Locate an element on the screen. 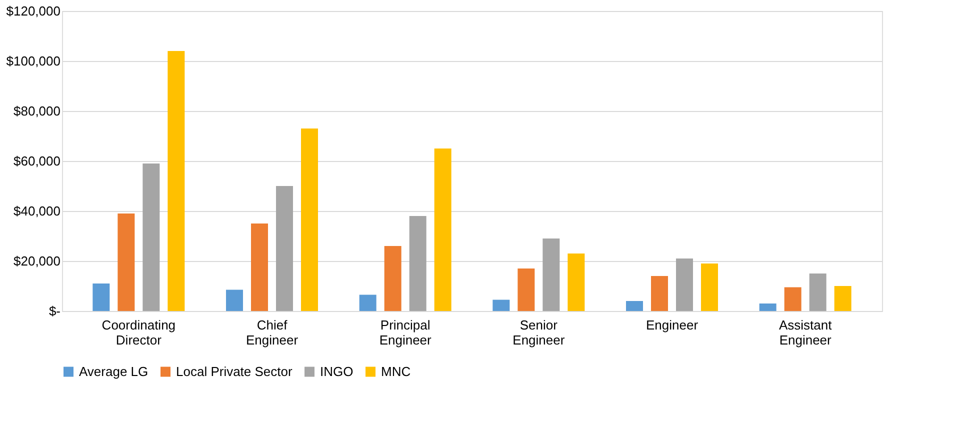 Image resolution: width=971 pixels, height=437 pixels. y-tick-label: $80,000 is located at coordinates (37, 111).